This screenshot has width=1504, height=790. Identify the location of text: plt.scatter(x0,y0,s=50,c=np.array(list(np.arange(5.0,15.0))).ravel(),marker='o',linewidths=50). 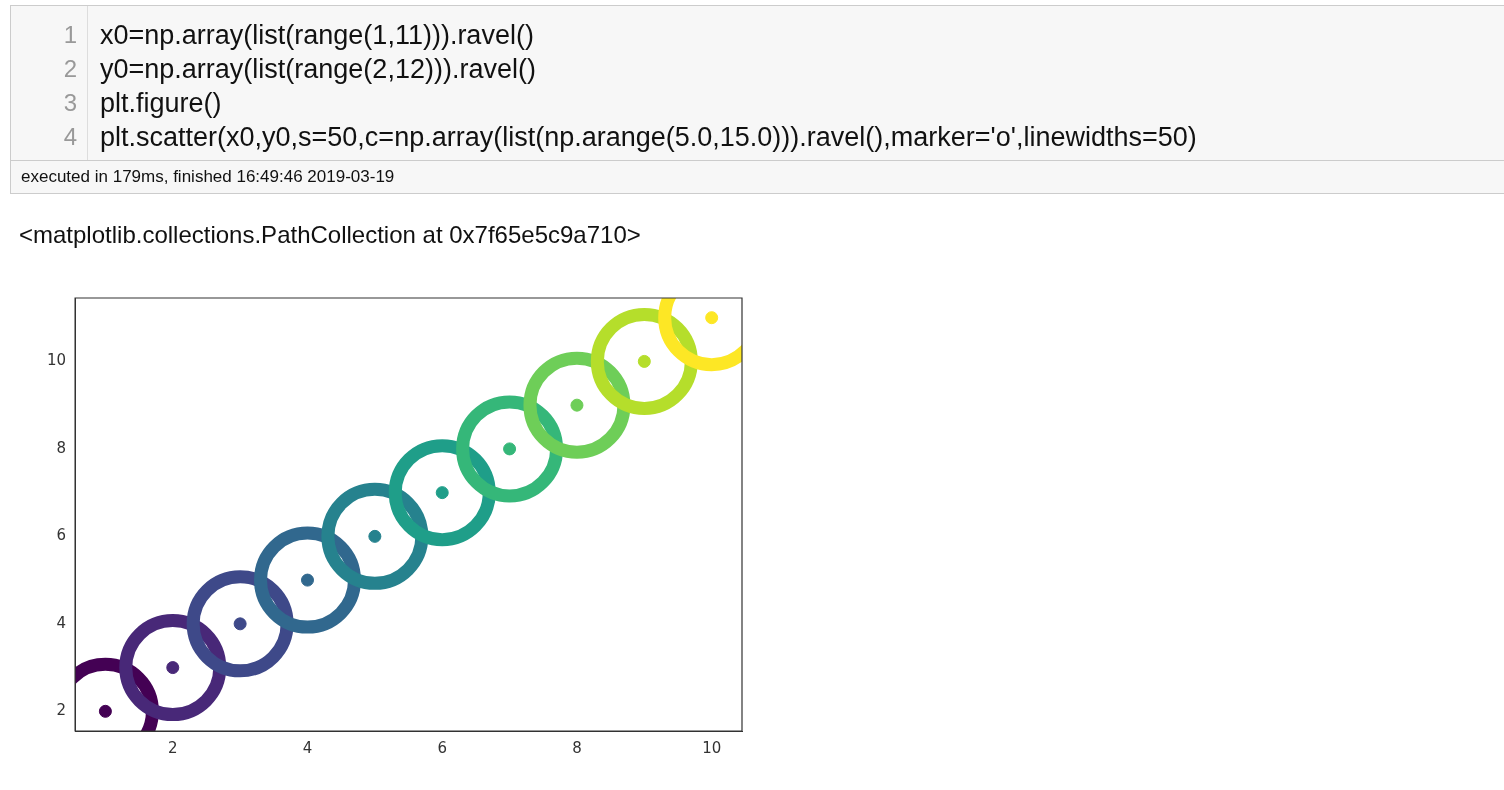
(648, 137).